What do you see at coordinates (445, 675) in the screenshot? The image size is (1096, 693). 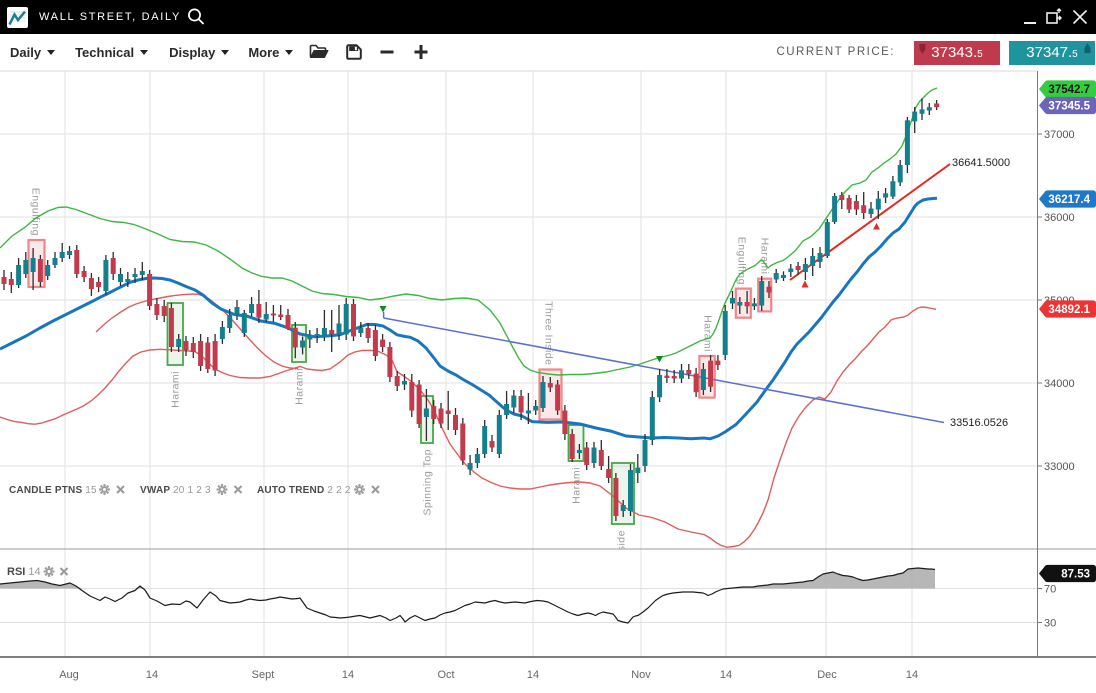 I see `svg-text: Oct` at bounding box center [445, 675].